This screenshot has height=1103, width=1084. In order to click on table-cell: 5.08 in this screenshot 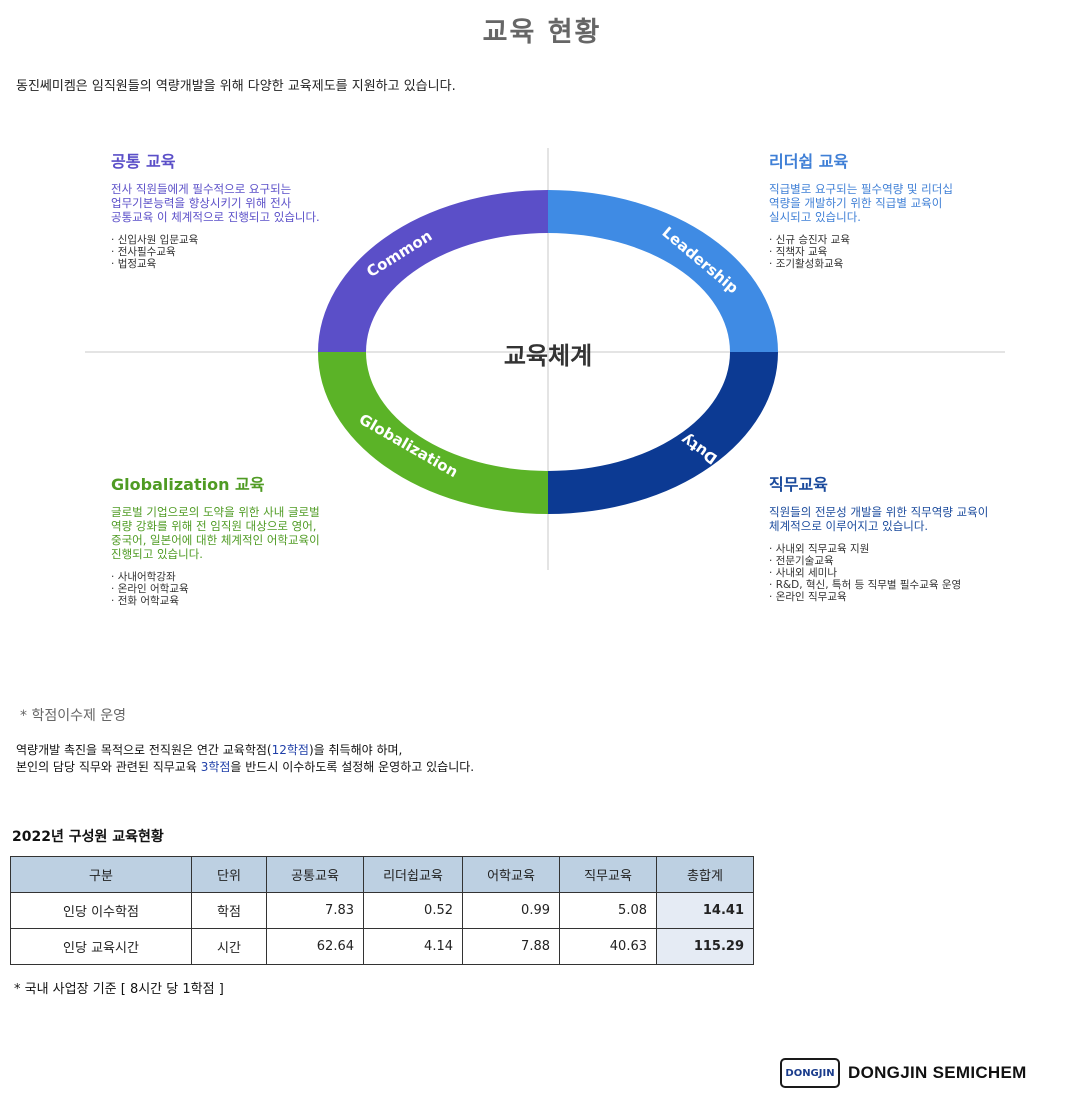, I will do `click(608, 910)`.